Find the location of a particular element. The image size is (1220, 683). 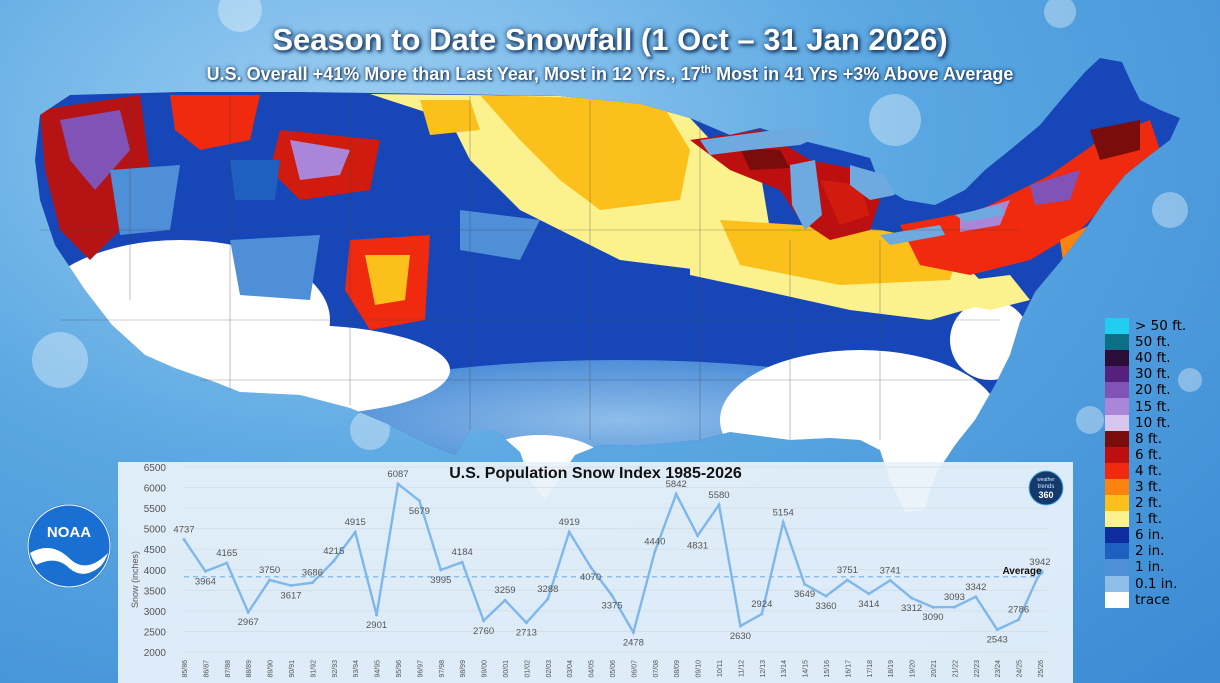

data-label: 4184 is located at coordinates (462, 552).